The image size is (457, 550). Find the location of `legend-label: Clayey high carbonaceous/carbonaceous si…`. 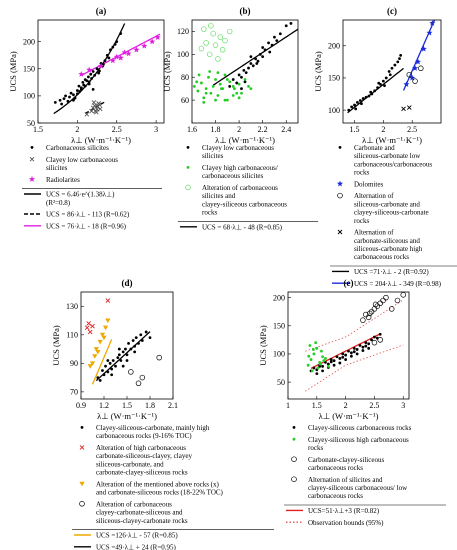

legend-label: Clayey high carbonaceous/carbonaceous si… is located at coordinates (240, 172).